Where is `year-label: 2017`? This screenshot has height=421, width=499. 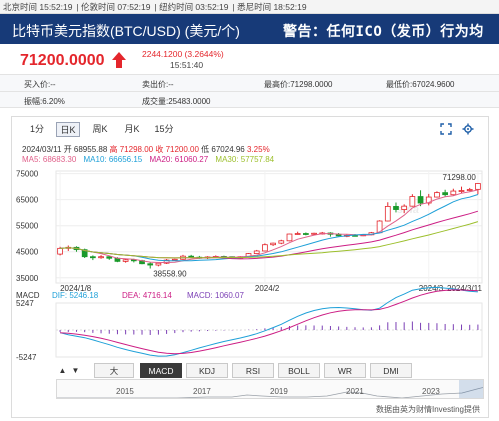 year-label: 2017 is located at coordinates (202, 391).